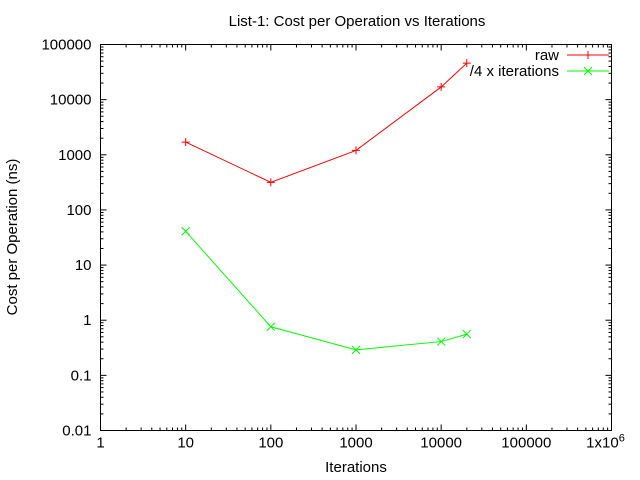 The width and height of the screenshot is (640, 480). I want to click on chart-title: List-1: Cost per Operation vs Iterations, so click(357, 21).